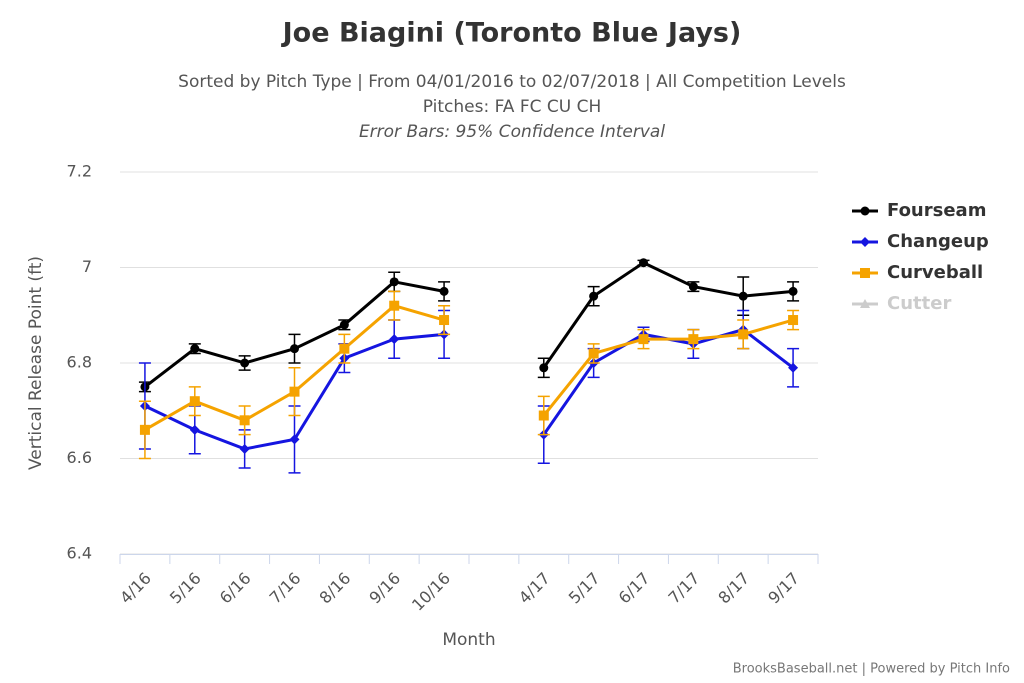 Image resolution: width=1024 pixels, height=683 pixels. I want to click on x-tick-label: 5/17, so click(584, 588).